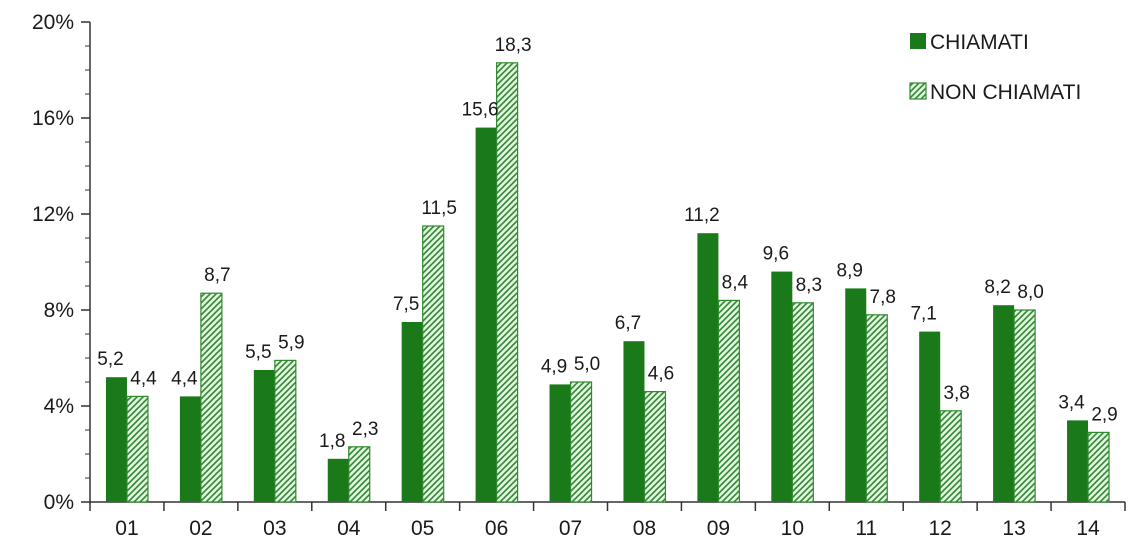  Describe the element at coordinates (918, 41) in the screenshot. I see `legend-swatch-chiamati` at that location.